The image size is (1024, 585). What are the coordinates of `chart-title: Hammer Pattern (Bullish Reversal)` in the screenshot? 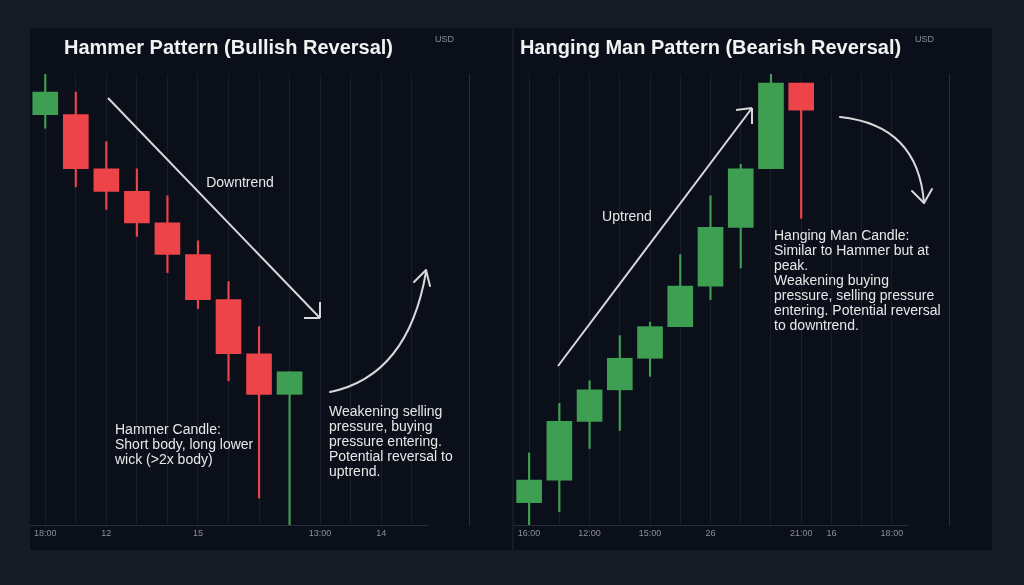 It's located at (228, 46).